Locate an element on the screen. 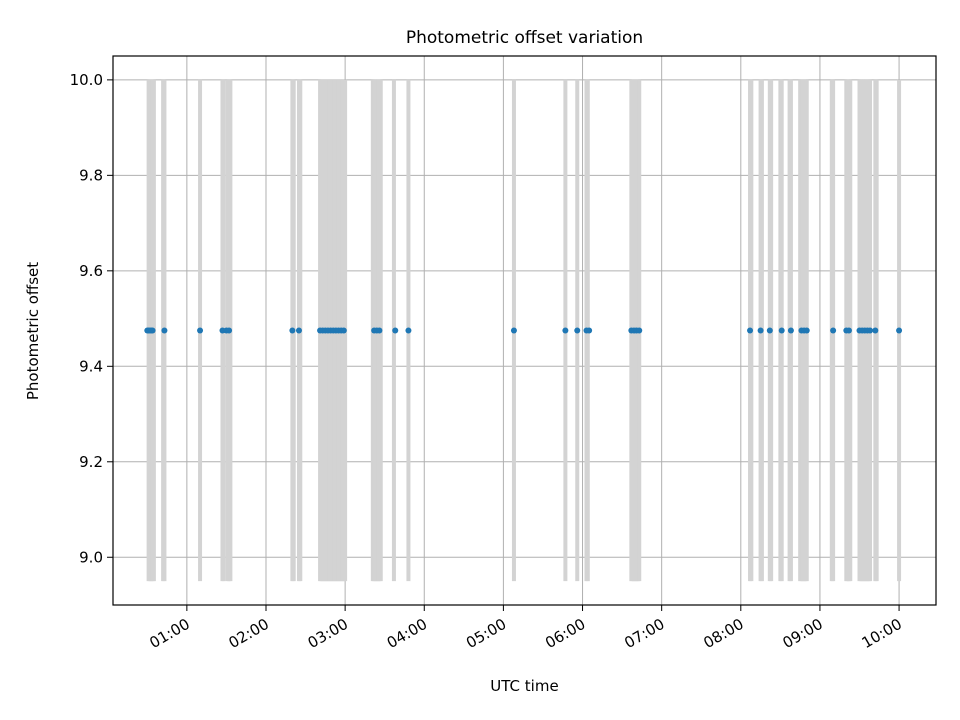 The image size is (960, 720). chart-title: Photometric offset variation is located at coordinates (524, 38).